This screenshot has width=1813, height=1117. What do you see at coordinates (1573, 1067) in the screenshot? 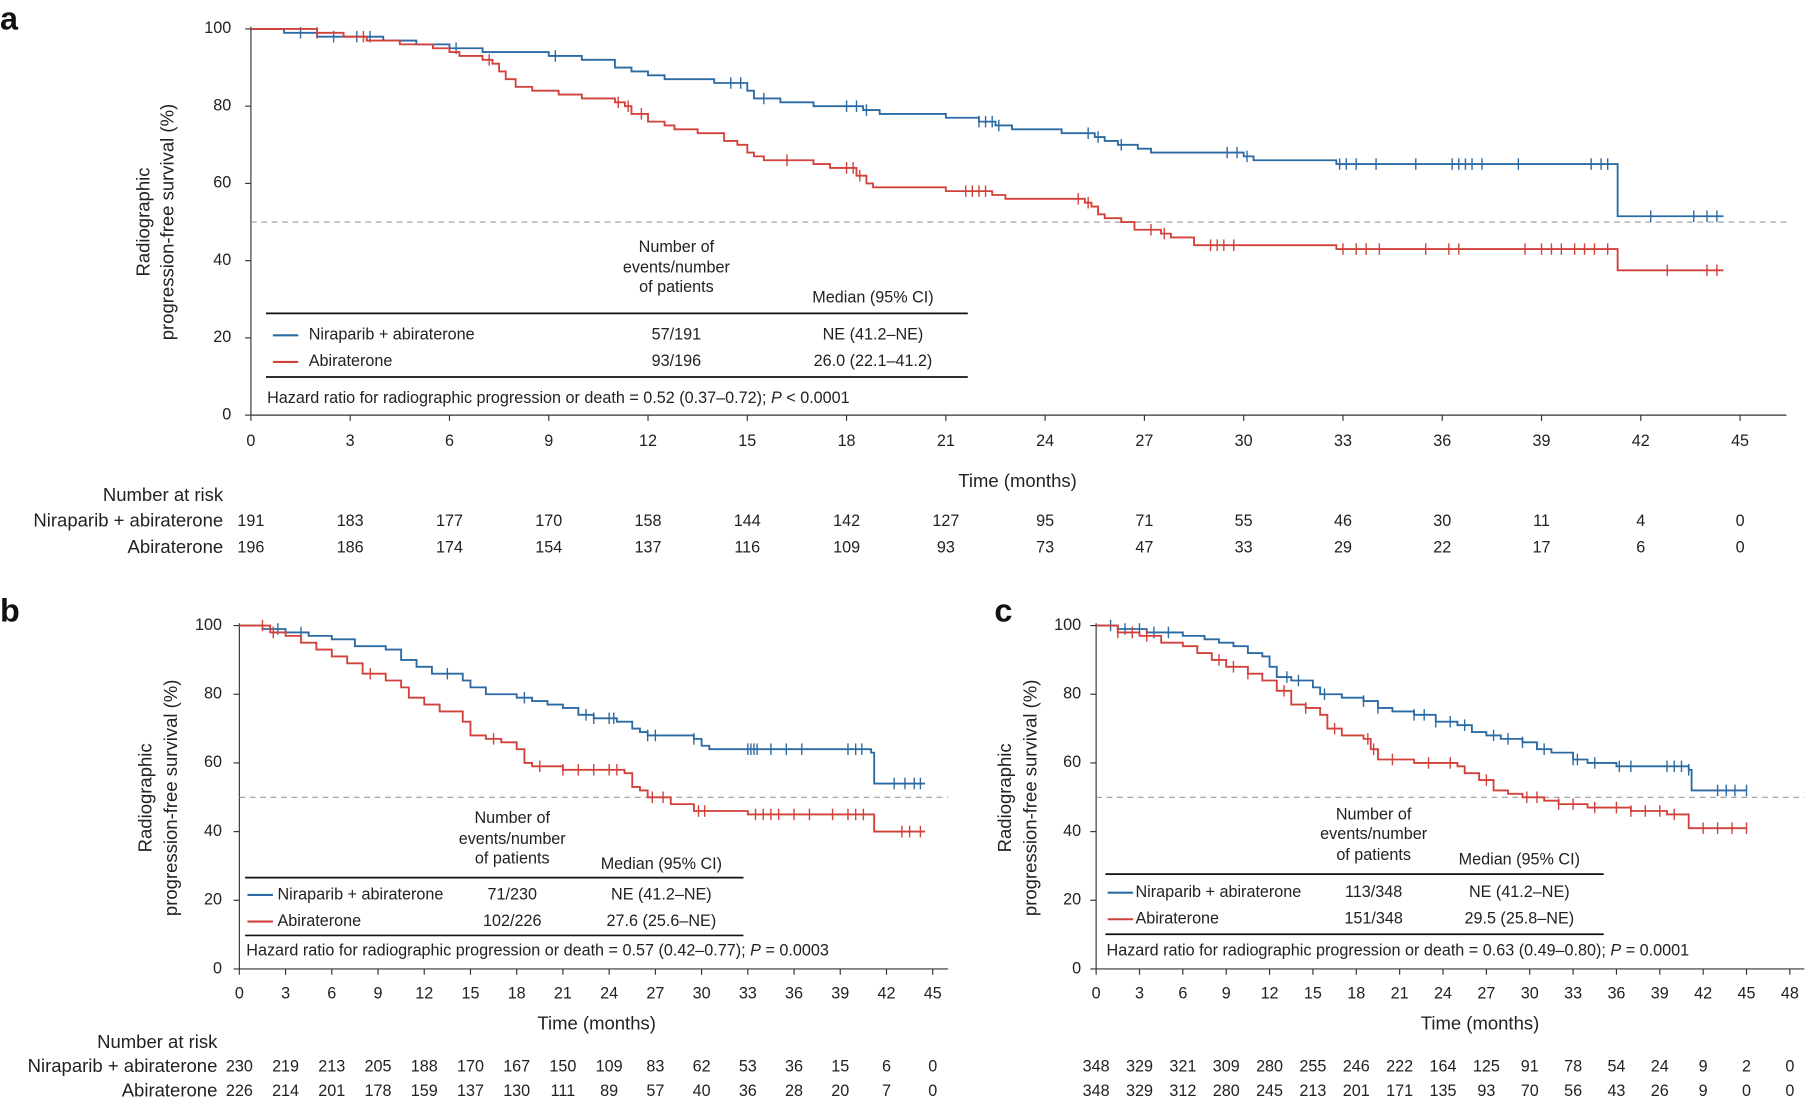
I see `risk-count: 78` at bounding box center [1573, 1067].